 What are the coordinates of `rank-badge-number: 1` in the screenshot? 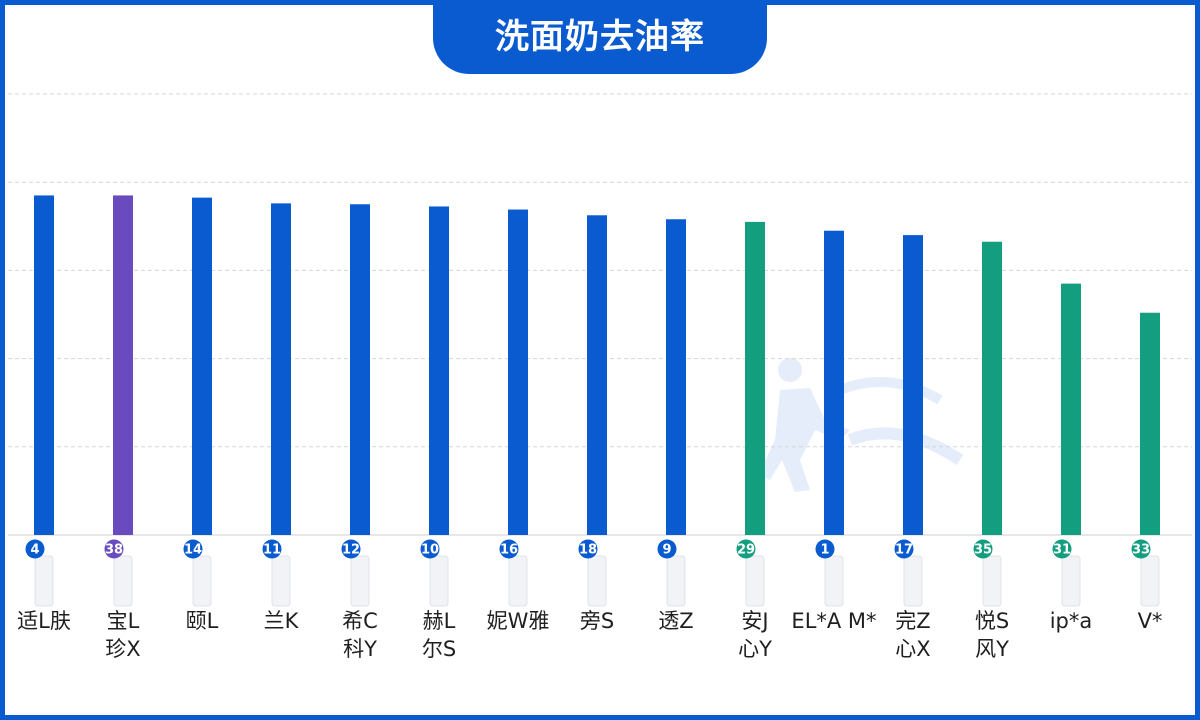 It's located at (824, 550).